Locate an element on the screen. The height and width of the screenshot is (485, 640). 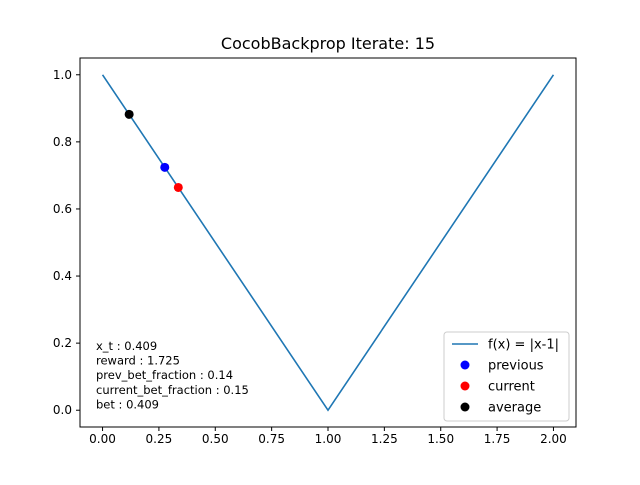
legend-box is located at coordinates (506, 376).